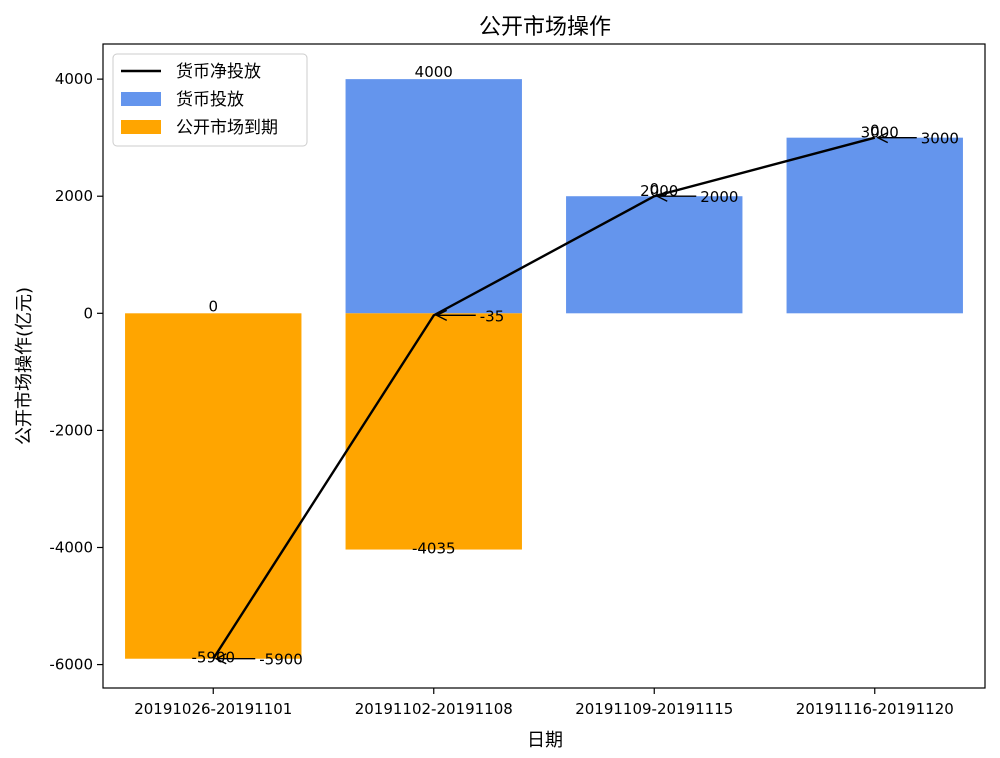  I want to click on x-tick-label: 20191109-20191115, so click(654, 709).